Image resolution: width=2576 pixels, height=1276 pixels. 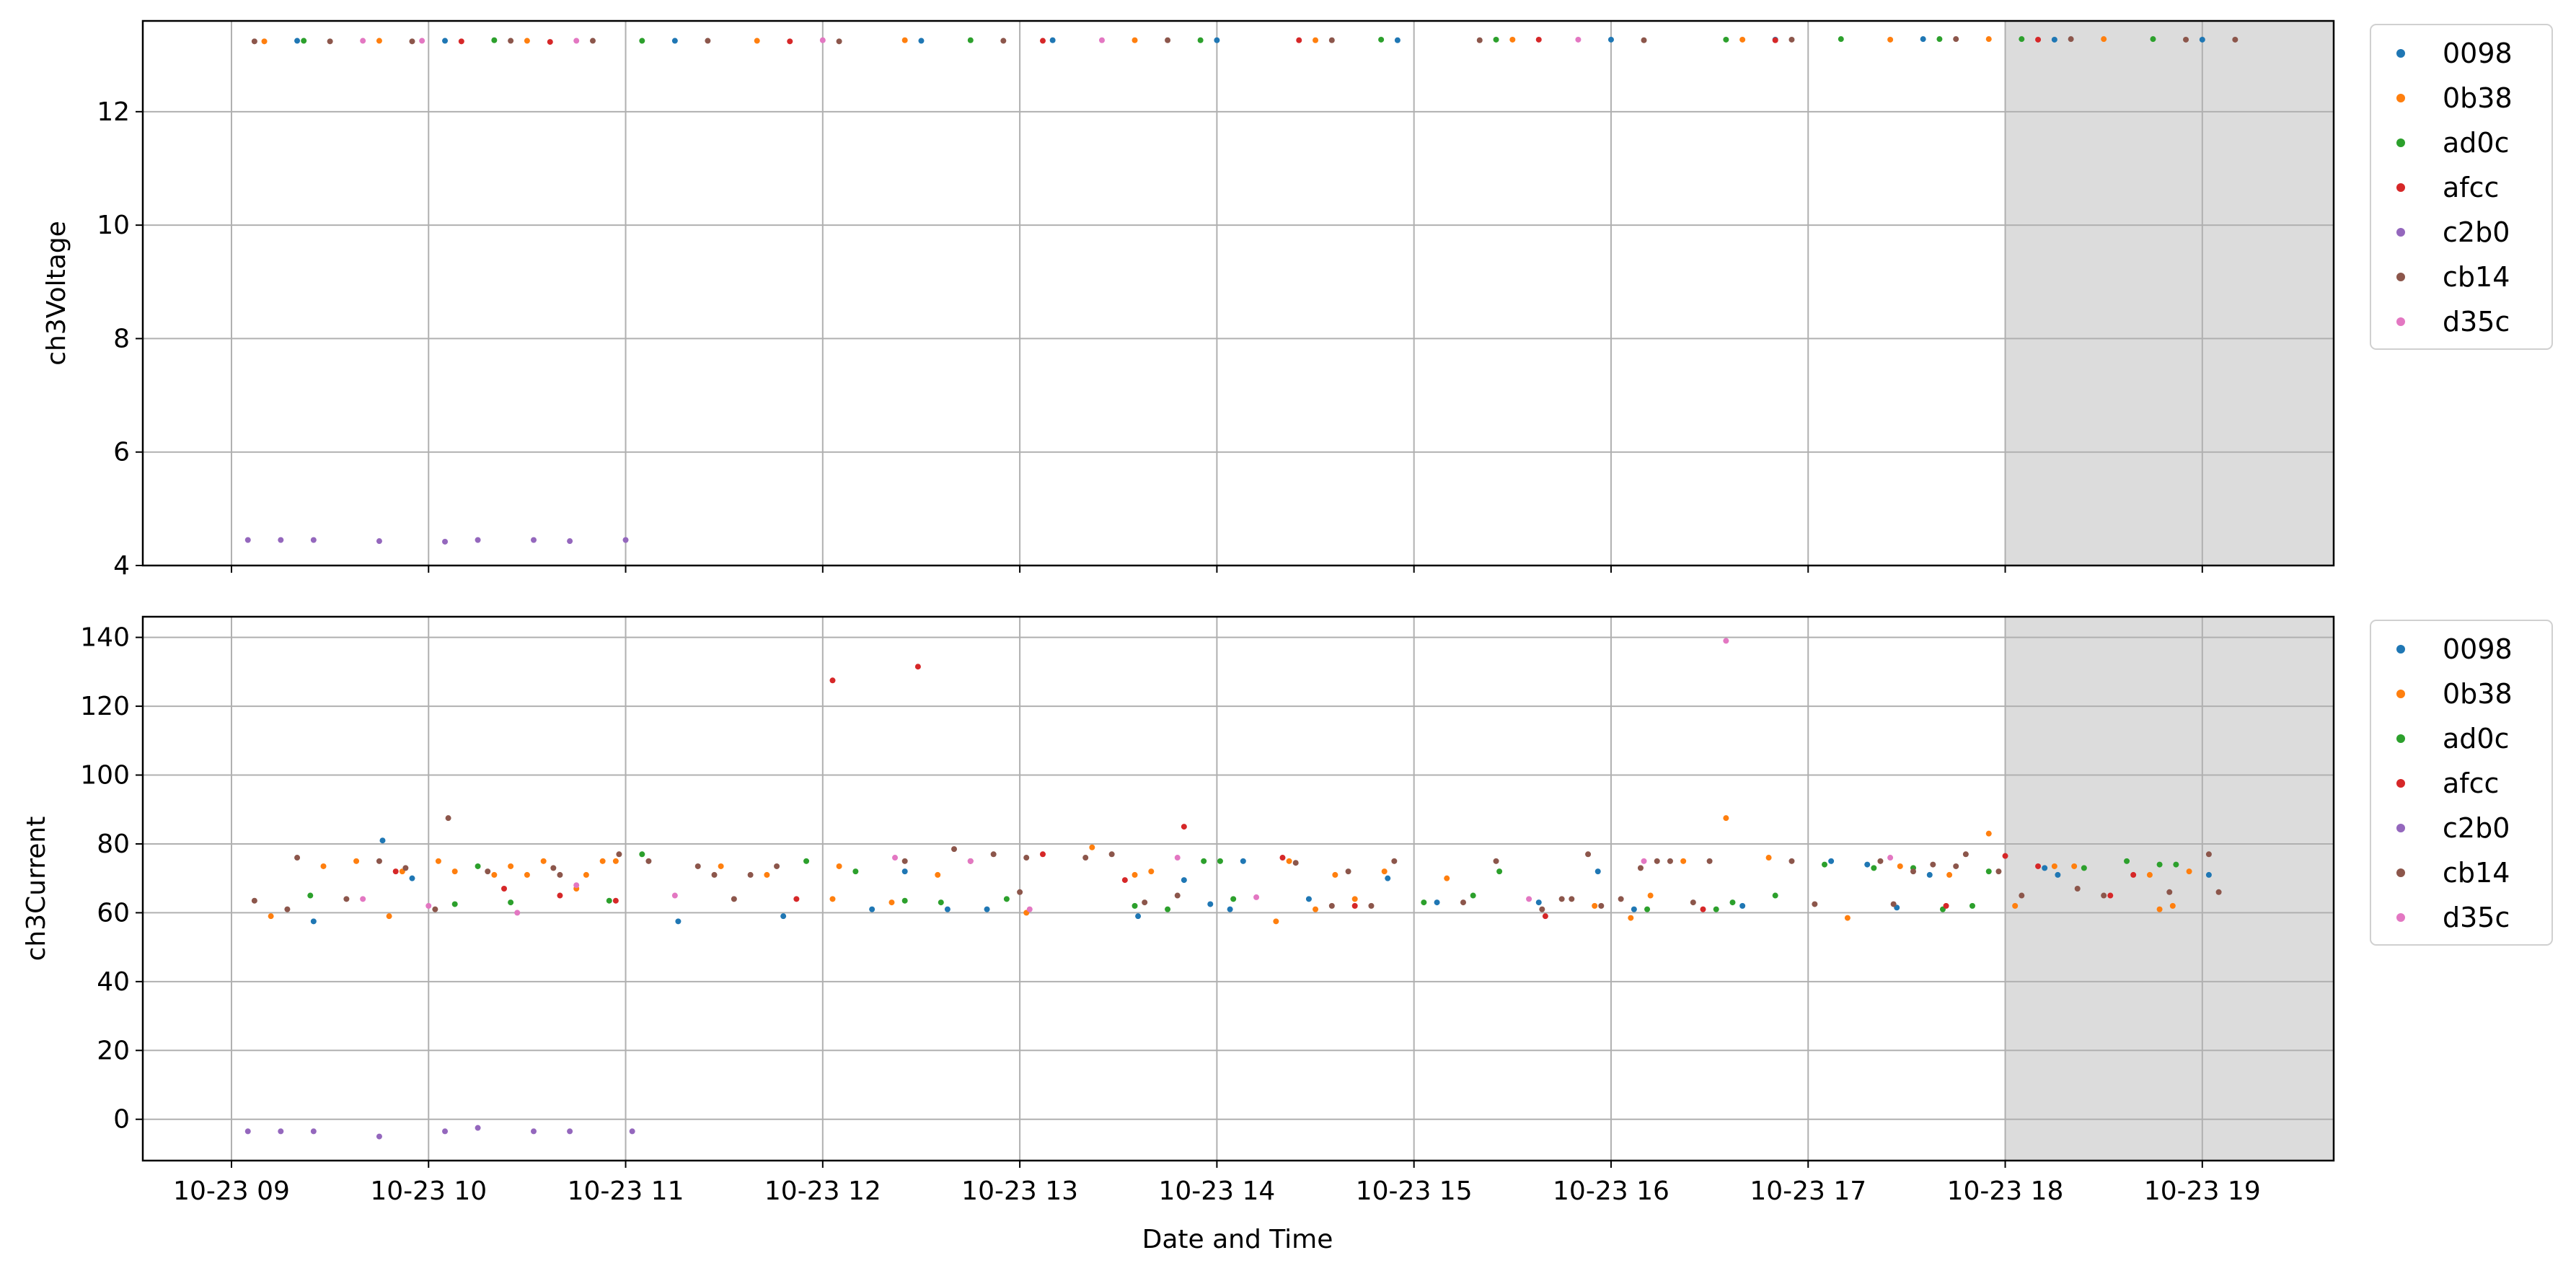 What do you see at coordinates (428, 1191) in the screenshot?
I see `x-tick-label: 10-23 10` at bounding box center [428, 1191].